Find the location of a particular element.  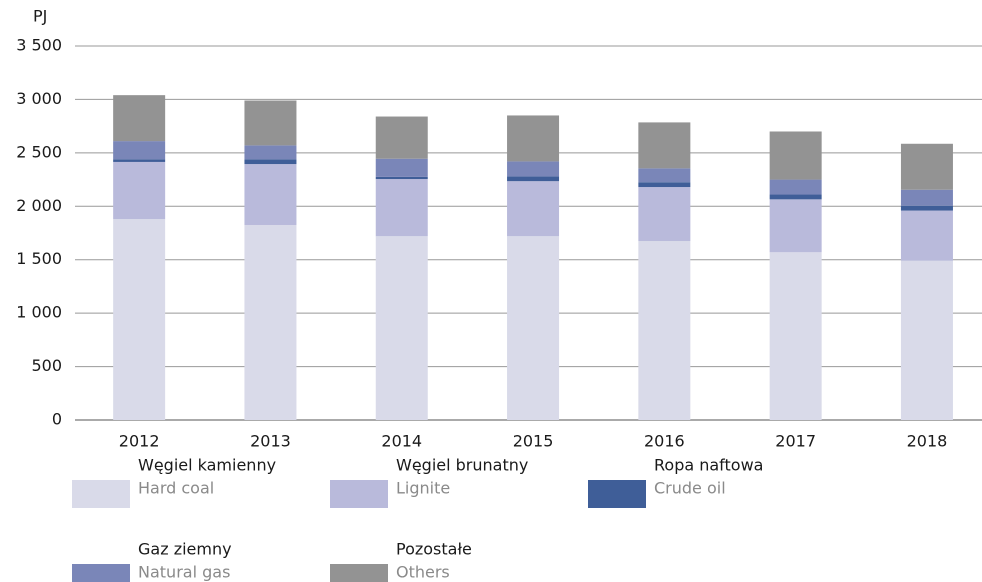

y-tick-label: 1 000 is located at coordinates (39, 312).